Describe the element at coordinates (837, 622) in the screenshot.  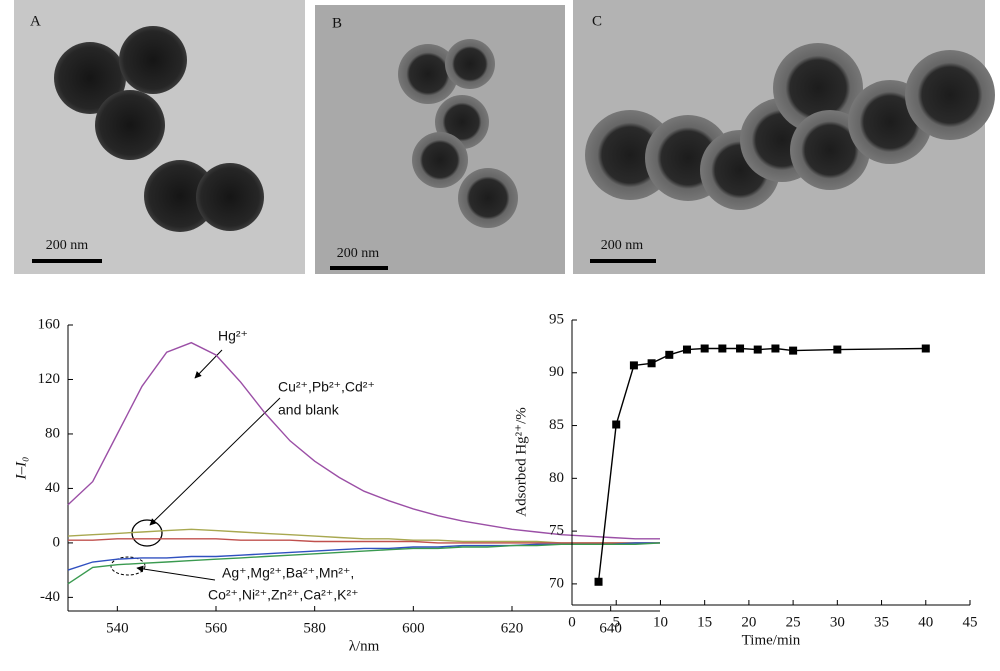
I see `x-tick-label: 30` at that location.